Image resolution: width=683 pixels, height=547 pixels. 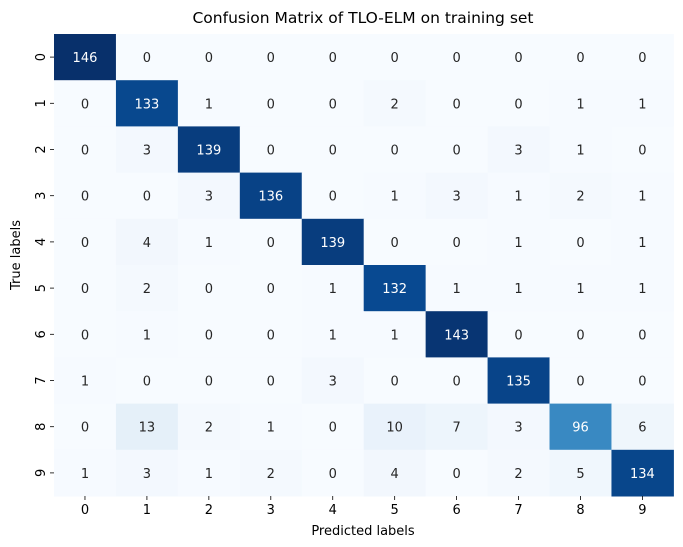 I want to click on cell-value-label: 132, so click(x=394, y=289).